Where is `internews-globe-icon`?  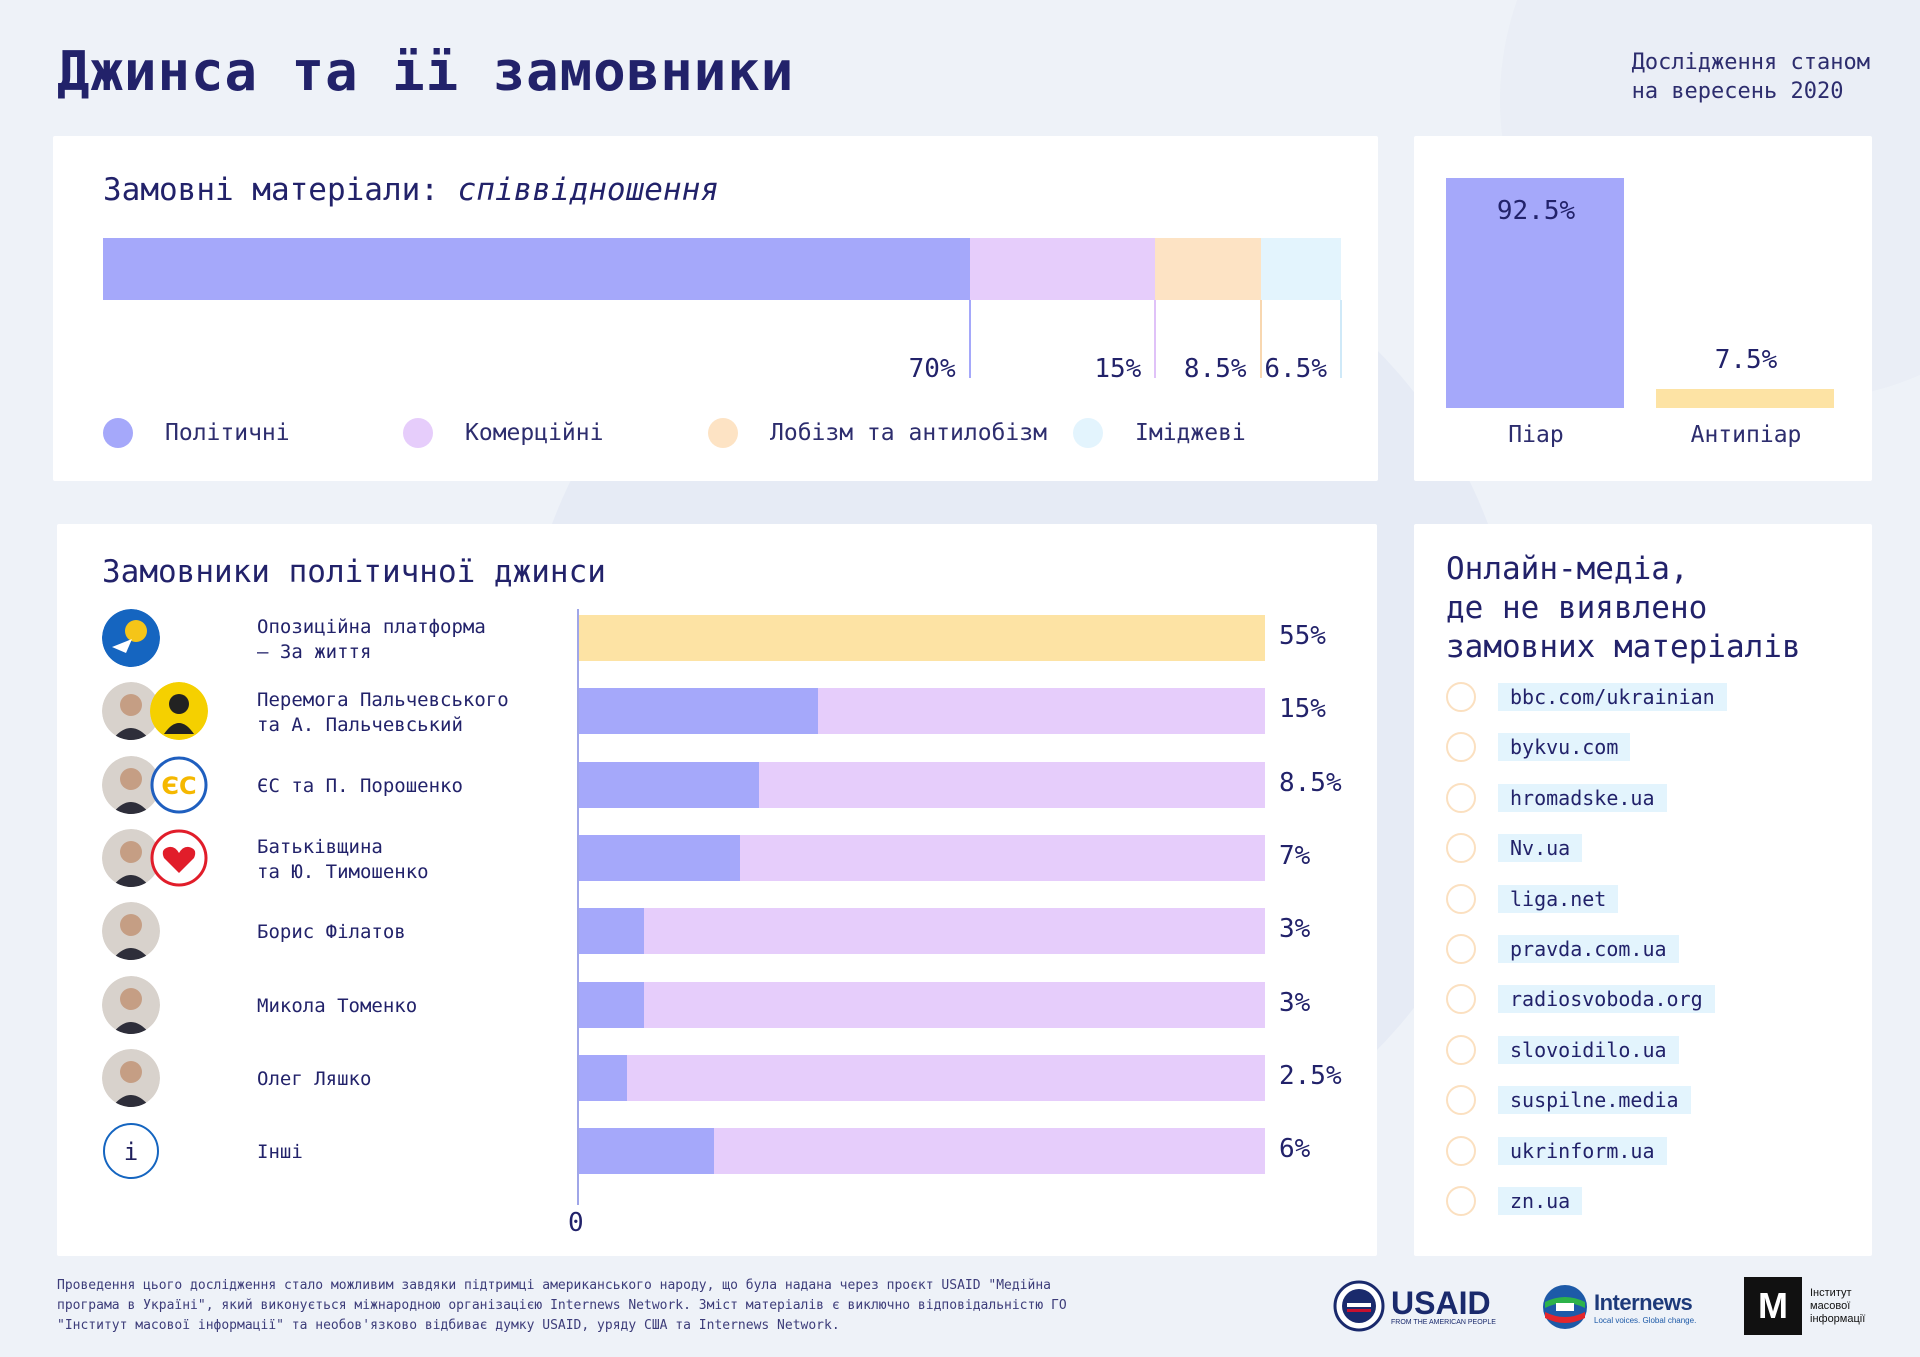 internews-globe-icon is located at coordinates (1565, 1307).